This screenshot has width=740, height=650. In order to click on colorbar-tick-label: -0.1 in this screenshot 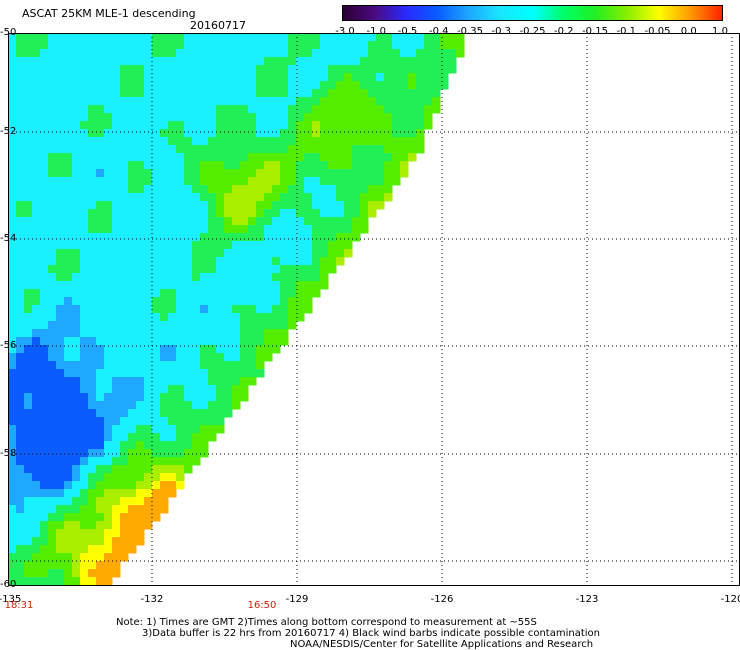, I will do `click(626, 31)`.